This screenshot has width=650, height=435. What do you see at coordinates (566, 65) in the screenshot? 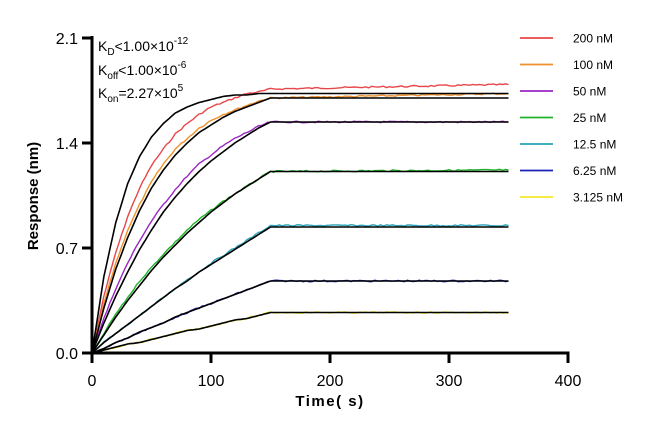
I see `legend-item: 100 nM` at bounding box center [566, 65].